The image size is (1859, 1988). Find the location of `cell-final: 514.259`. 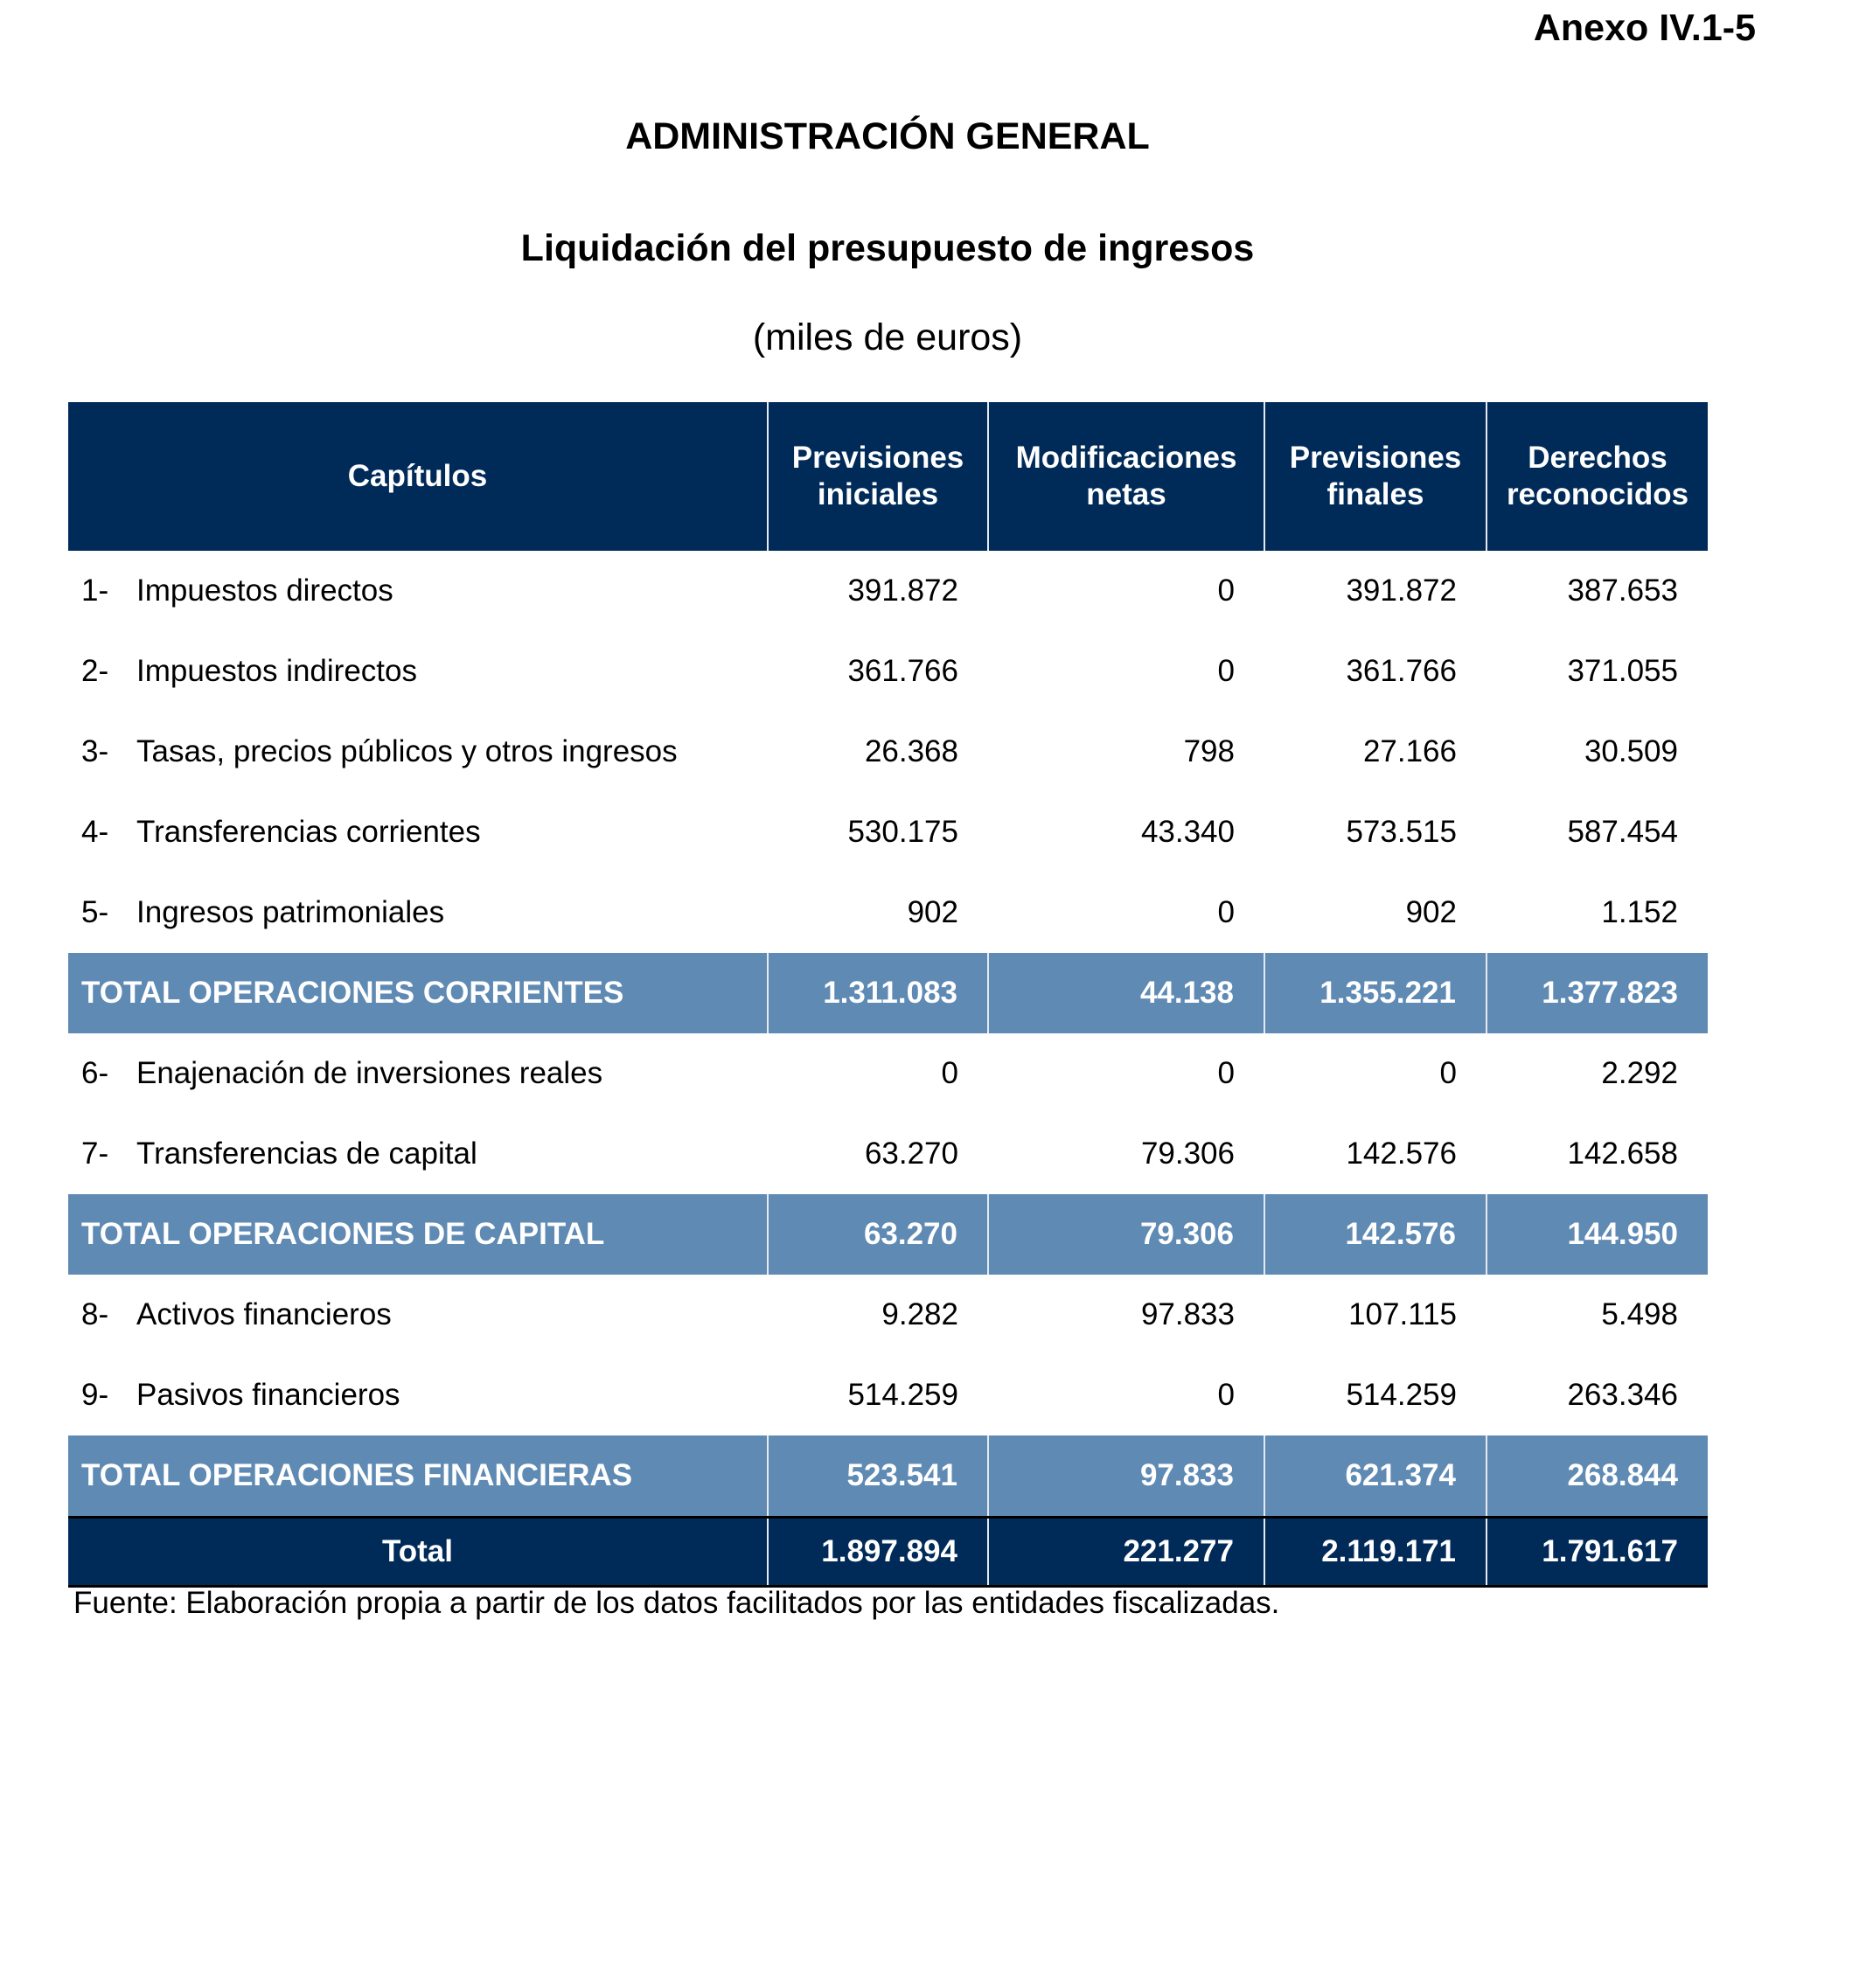

cell-final: 514.259 is located at coordinates (1402, 1395).